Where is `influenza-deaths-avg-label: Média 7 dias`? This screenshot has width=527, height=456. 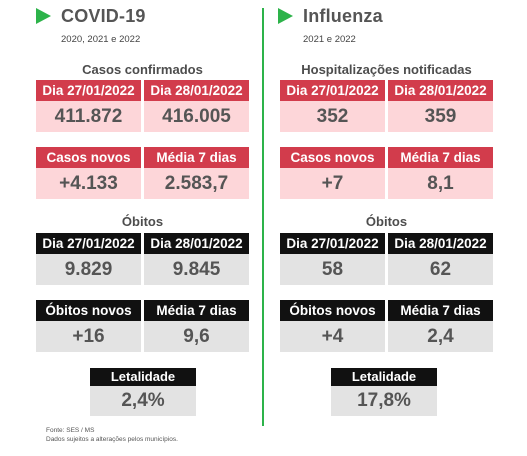 influenza-deaths-avg-label: Média 7 dias is located at coordinates (440, 310).